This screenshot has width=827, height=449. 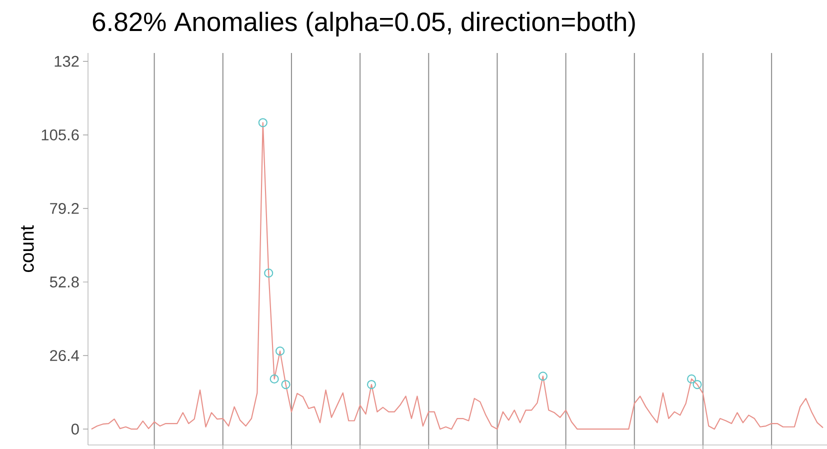 What do you see at coordinates (64, 282) in the screenshot?
I see `y-tick-label: 52.8` at bounding box center [64, 282].